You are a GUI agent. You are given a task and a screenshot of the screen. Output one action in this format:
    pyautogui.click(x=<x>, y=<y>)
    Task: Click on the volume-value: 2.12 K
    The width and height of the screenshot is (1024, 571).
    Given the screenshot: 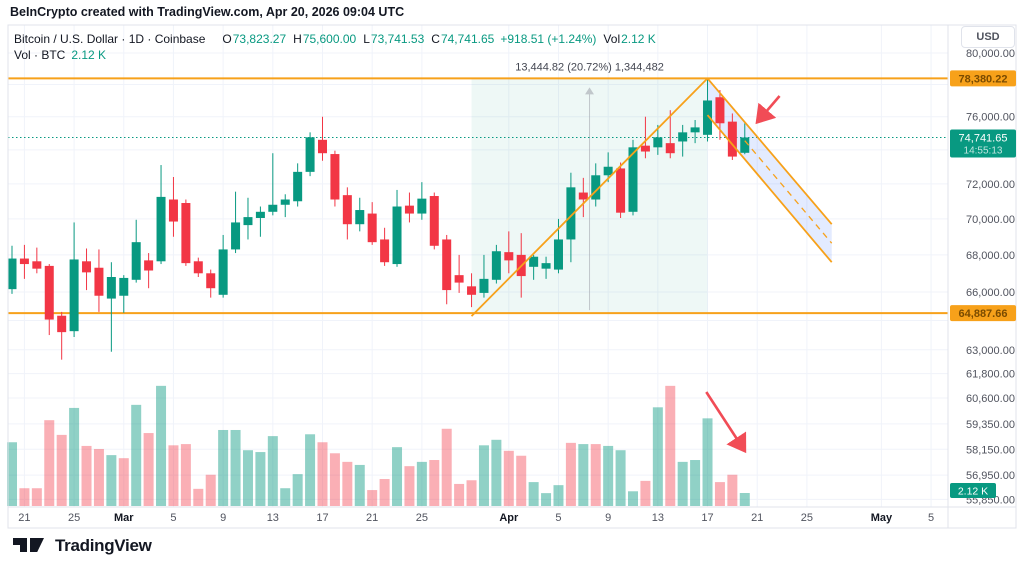 What is the action you would take?
    pyautogui.click(x=638, y=39)
    